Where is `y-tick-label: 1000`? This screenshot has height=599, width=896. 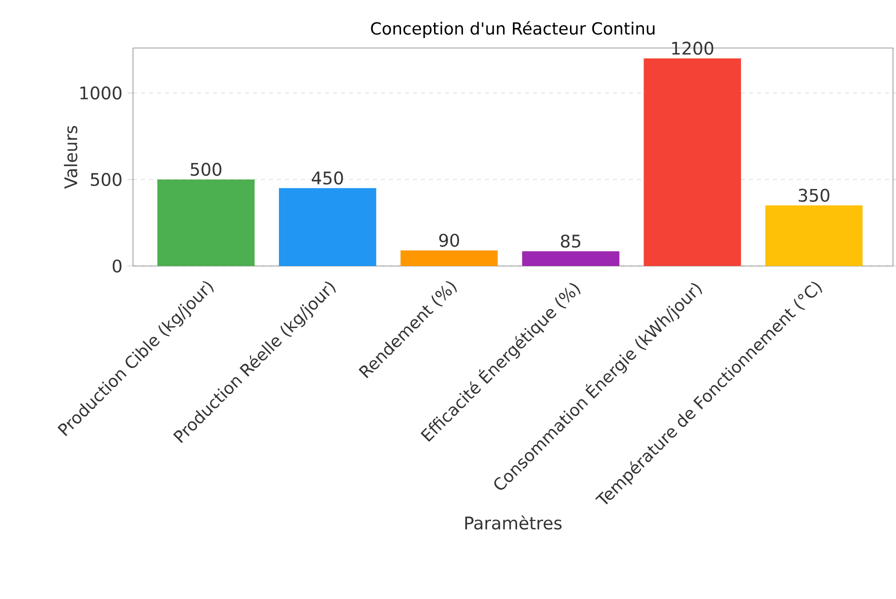 y-tick-label: 1000 is located at coordinates (101, 93).